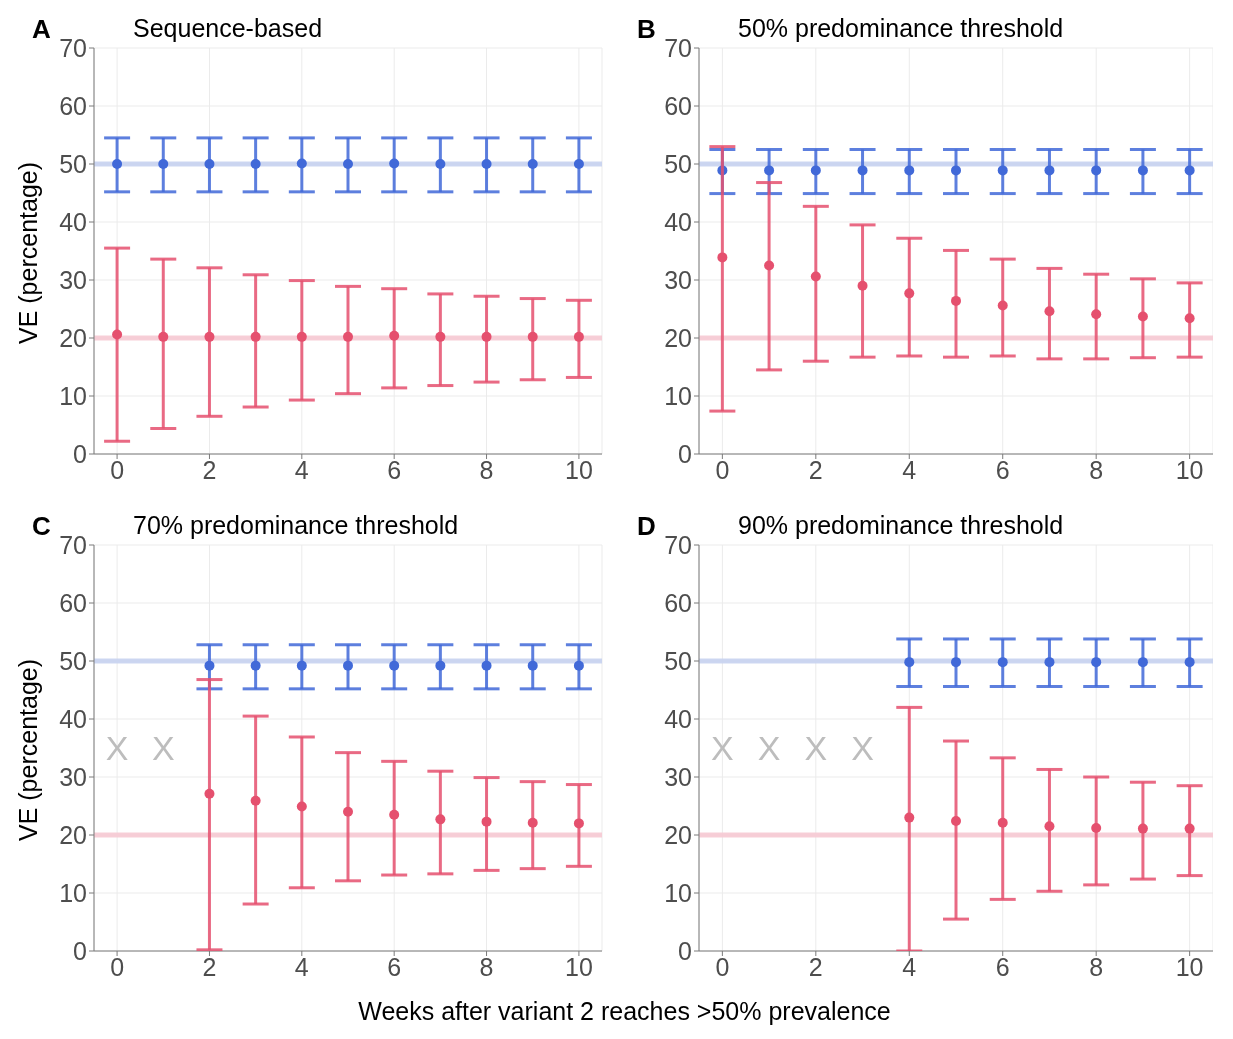 Image resolution: width=1233 pixels, height=1039 pixels. Describe the element at coordinates (228, 28) in the screenshot. I see `chart-title: Sequence-based` at that location.